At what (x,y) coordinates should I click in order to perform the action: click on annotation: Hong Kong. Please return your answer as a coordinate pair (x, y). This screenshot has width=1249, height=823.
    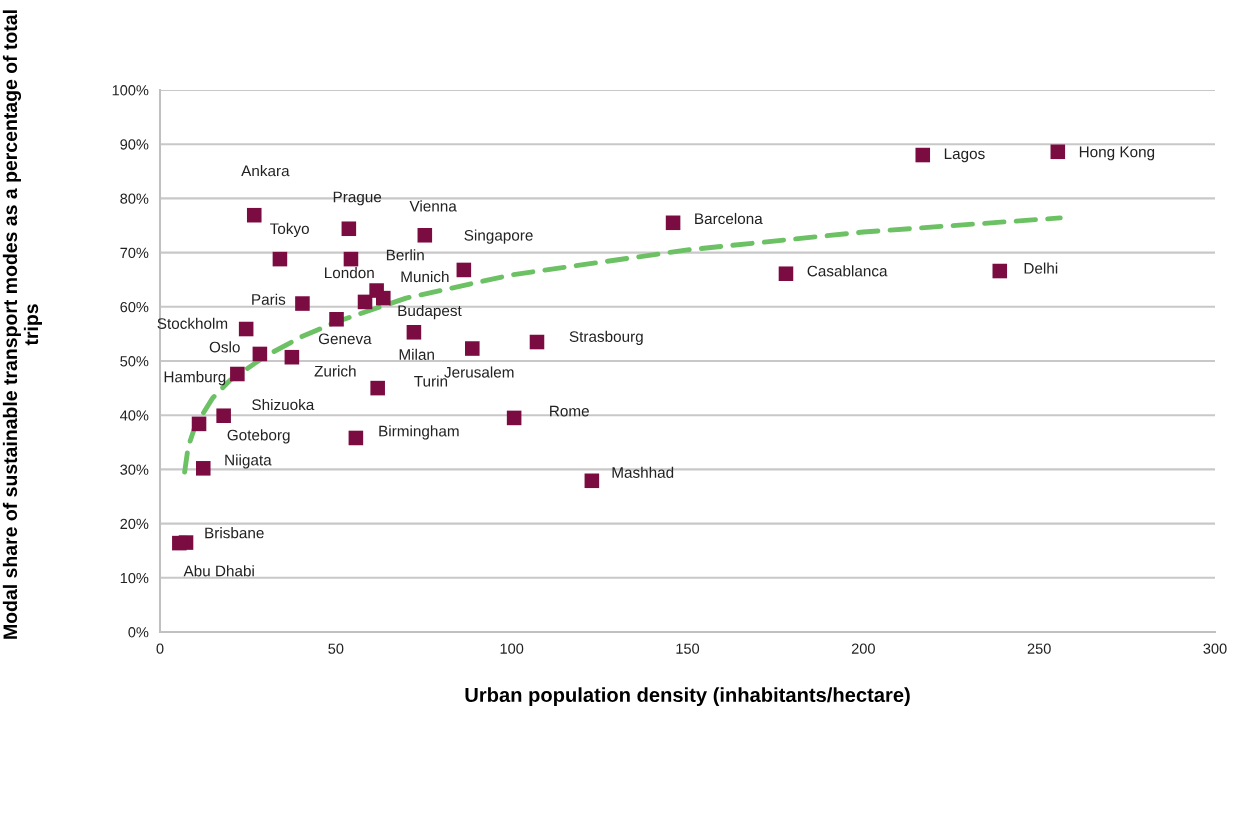
    Looking at the image, I should click on (1117, 153).